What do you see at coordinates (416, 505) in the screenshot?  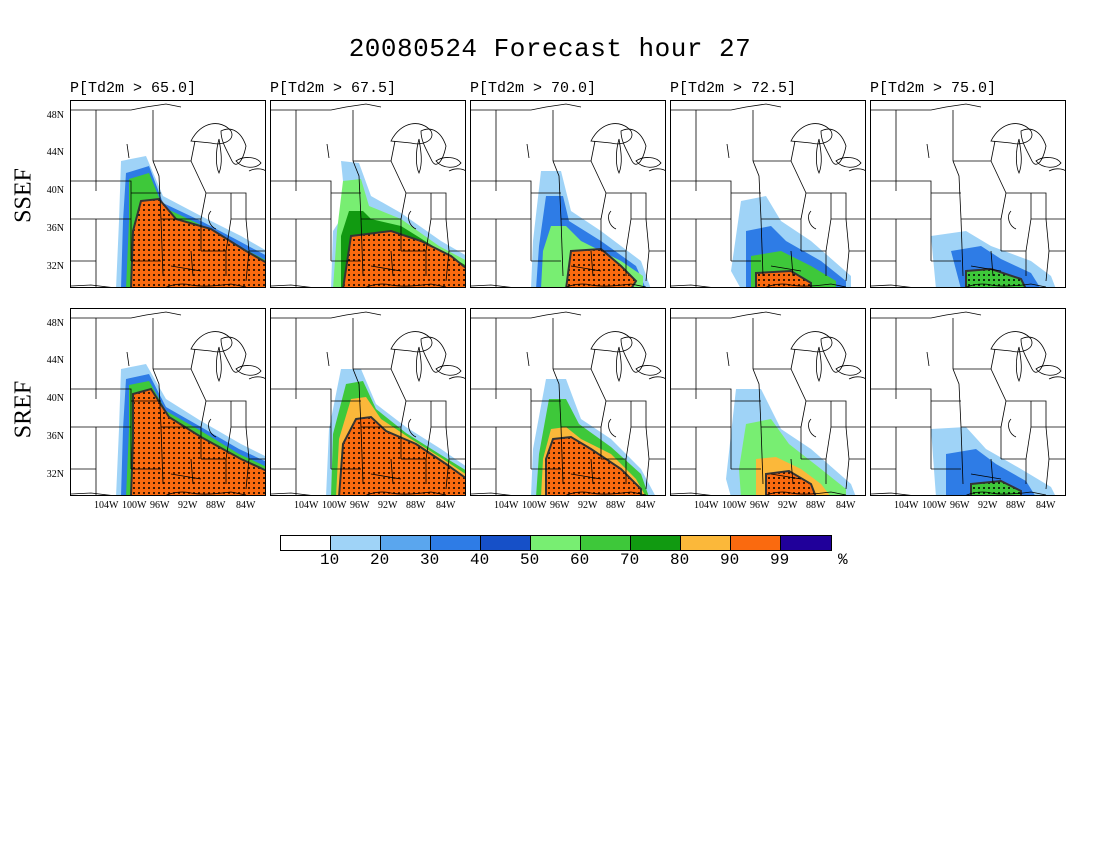 I see `lon-label: 88W` at bounding box center [416, 505].